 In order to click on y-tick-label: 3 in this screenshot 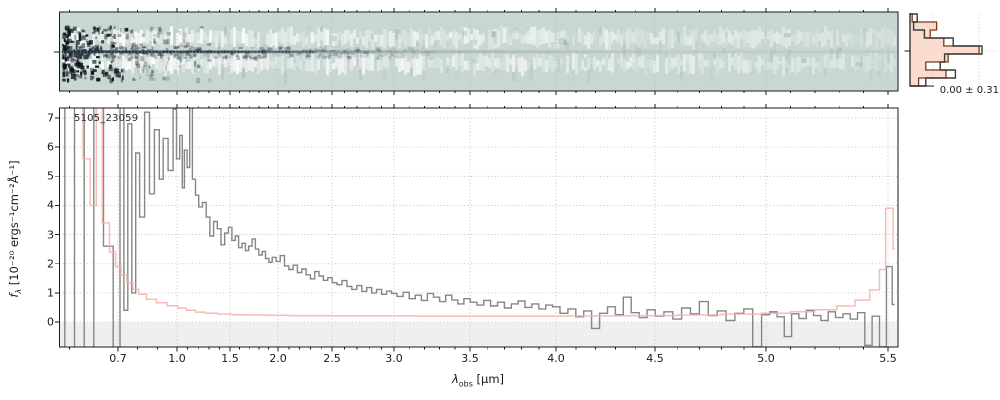, I will do `click(50, 235)`.